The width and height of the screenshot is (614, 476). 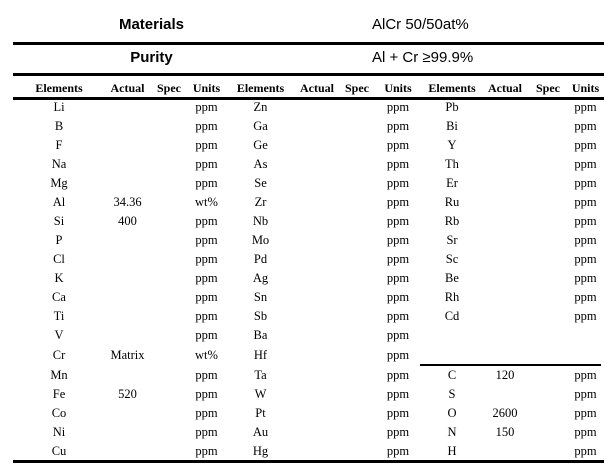 What do you see at coordinates (59, 297) in the screenshot?
I see `element-cell: Ca` at bounding box center [59, 297].